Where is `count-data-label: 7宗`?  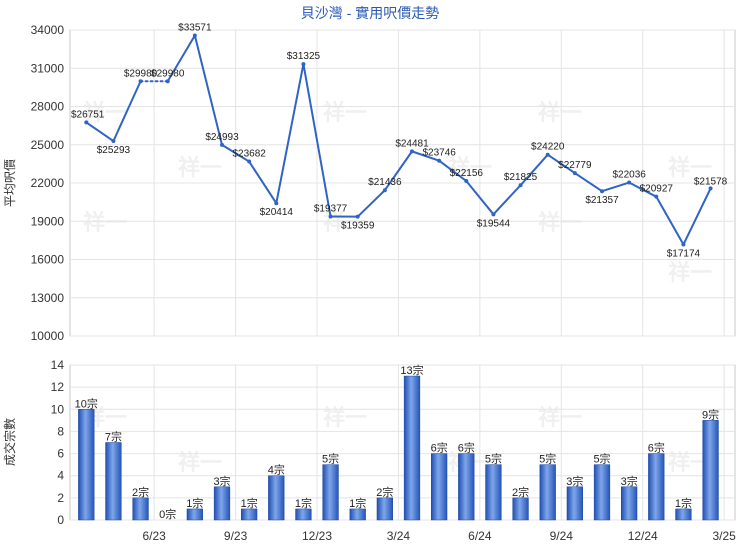
count-data-label: 7宗 is located at coordinates (113, 437).